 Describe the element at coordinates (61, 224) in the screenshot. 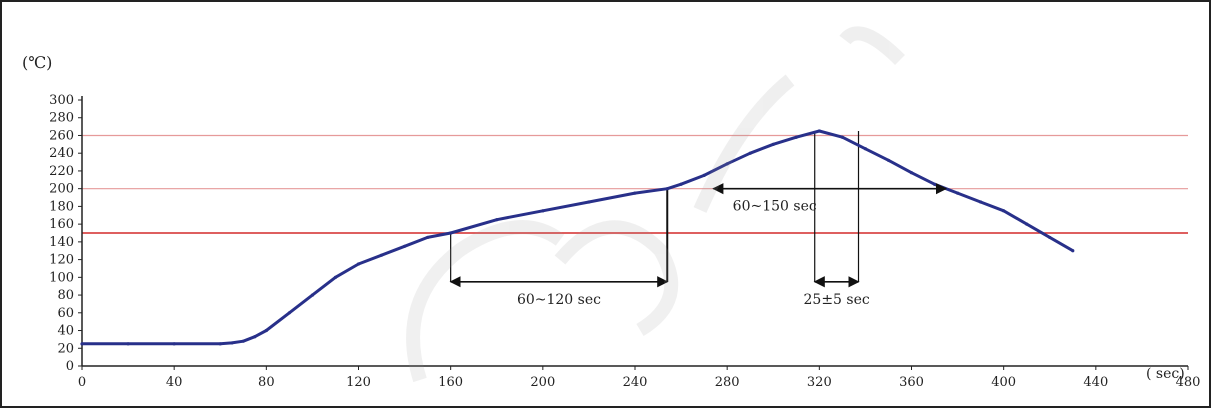

I see `y-tick-label: 160` at that location.